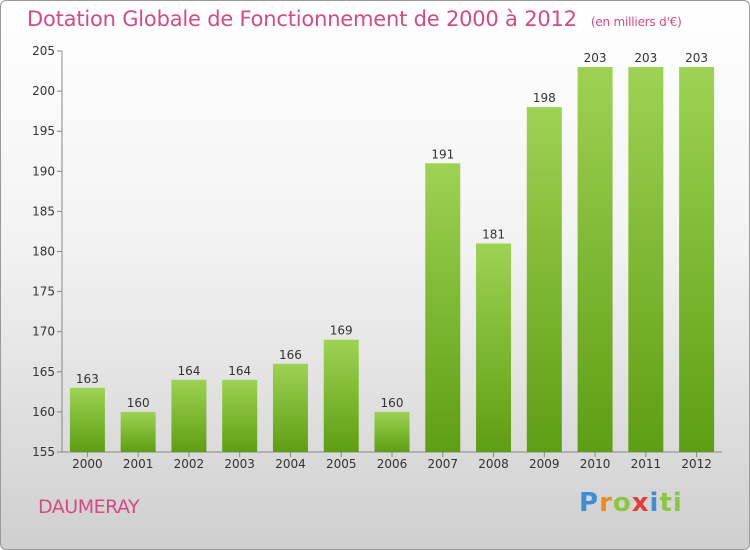  Describe the element at coordinates (138, 464) in the screenshot. I see `x-tick-label: 2001` at that location.